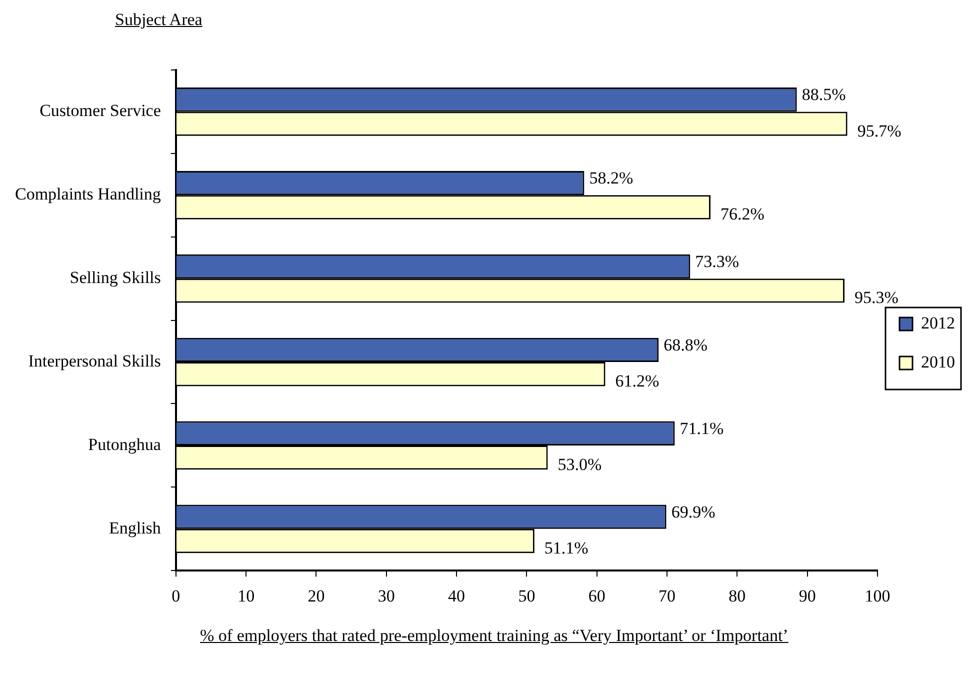 This screenshot has height=673, width=975. Describe the element at coordinates (115, 278) in the screenshot. I see `y-tick-label: Selling Skills` at that location.